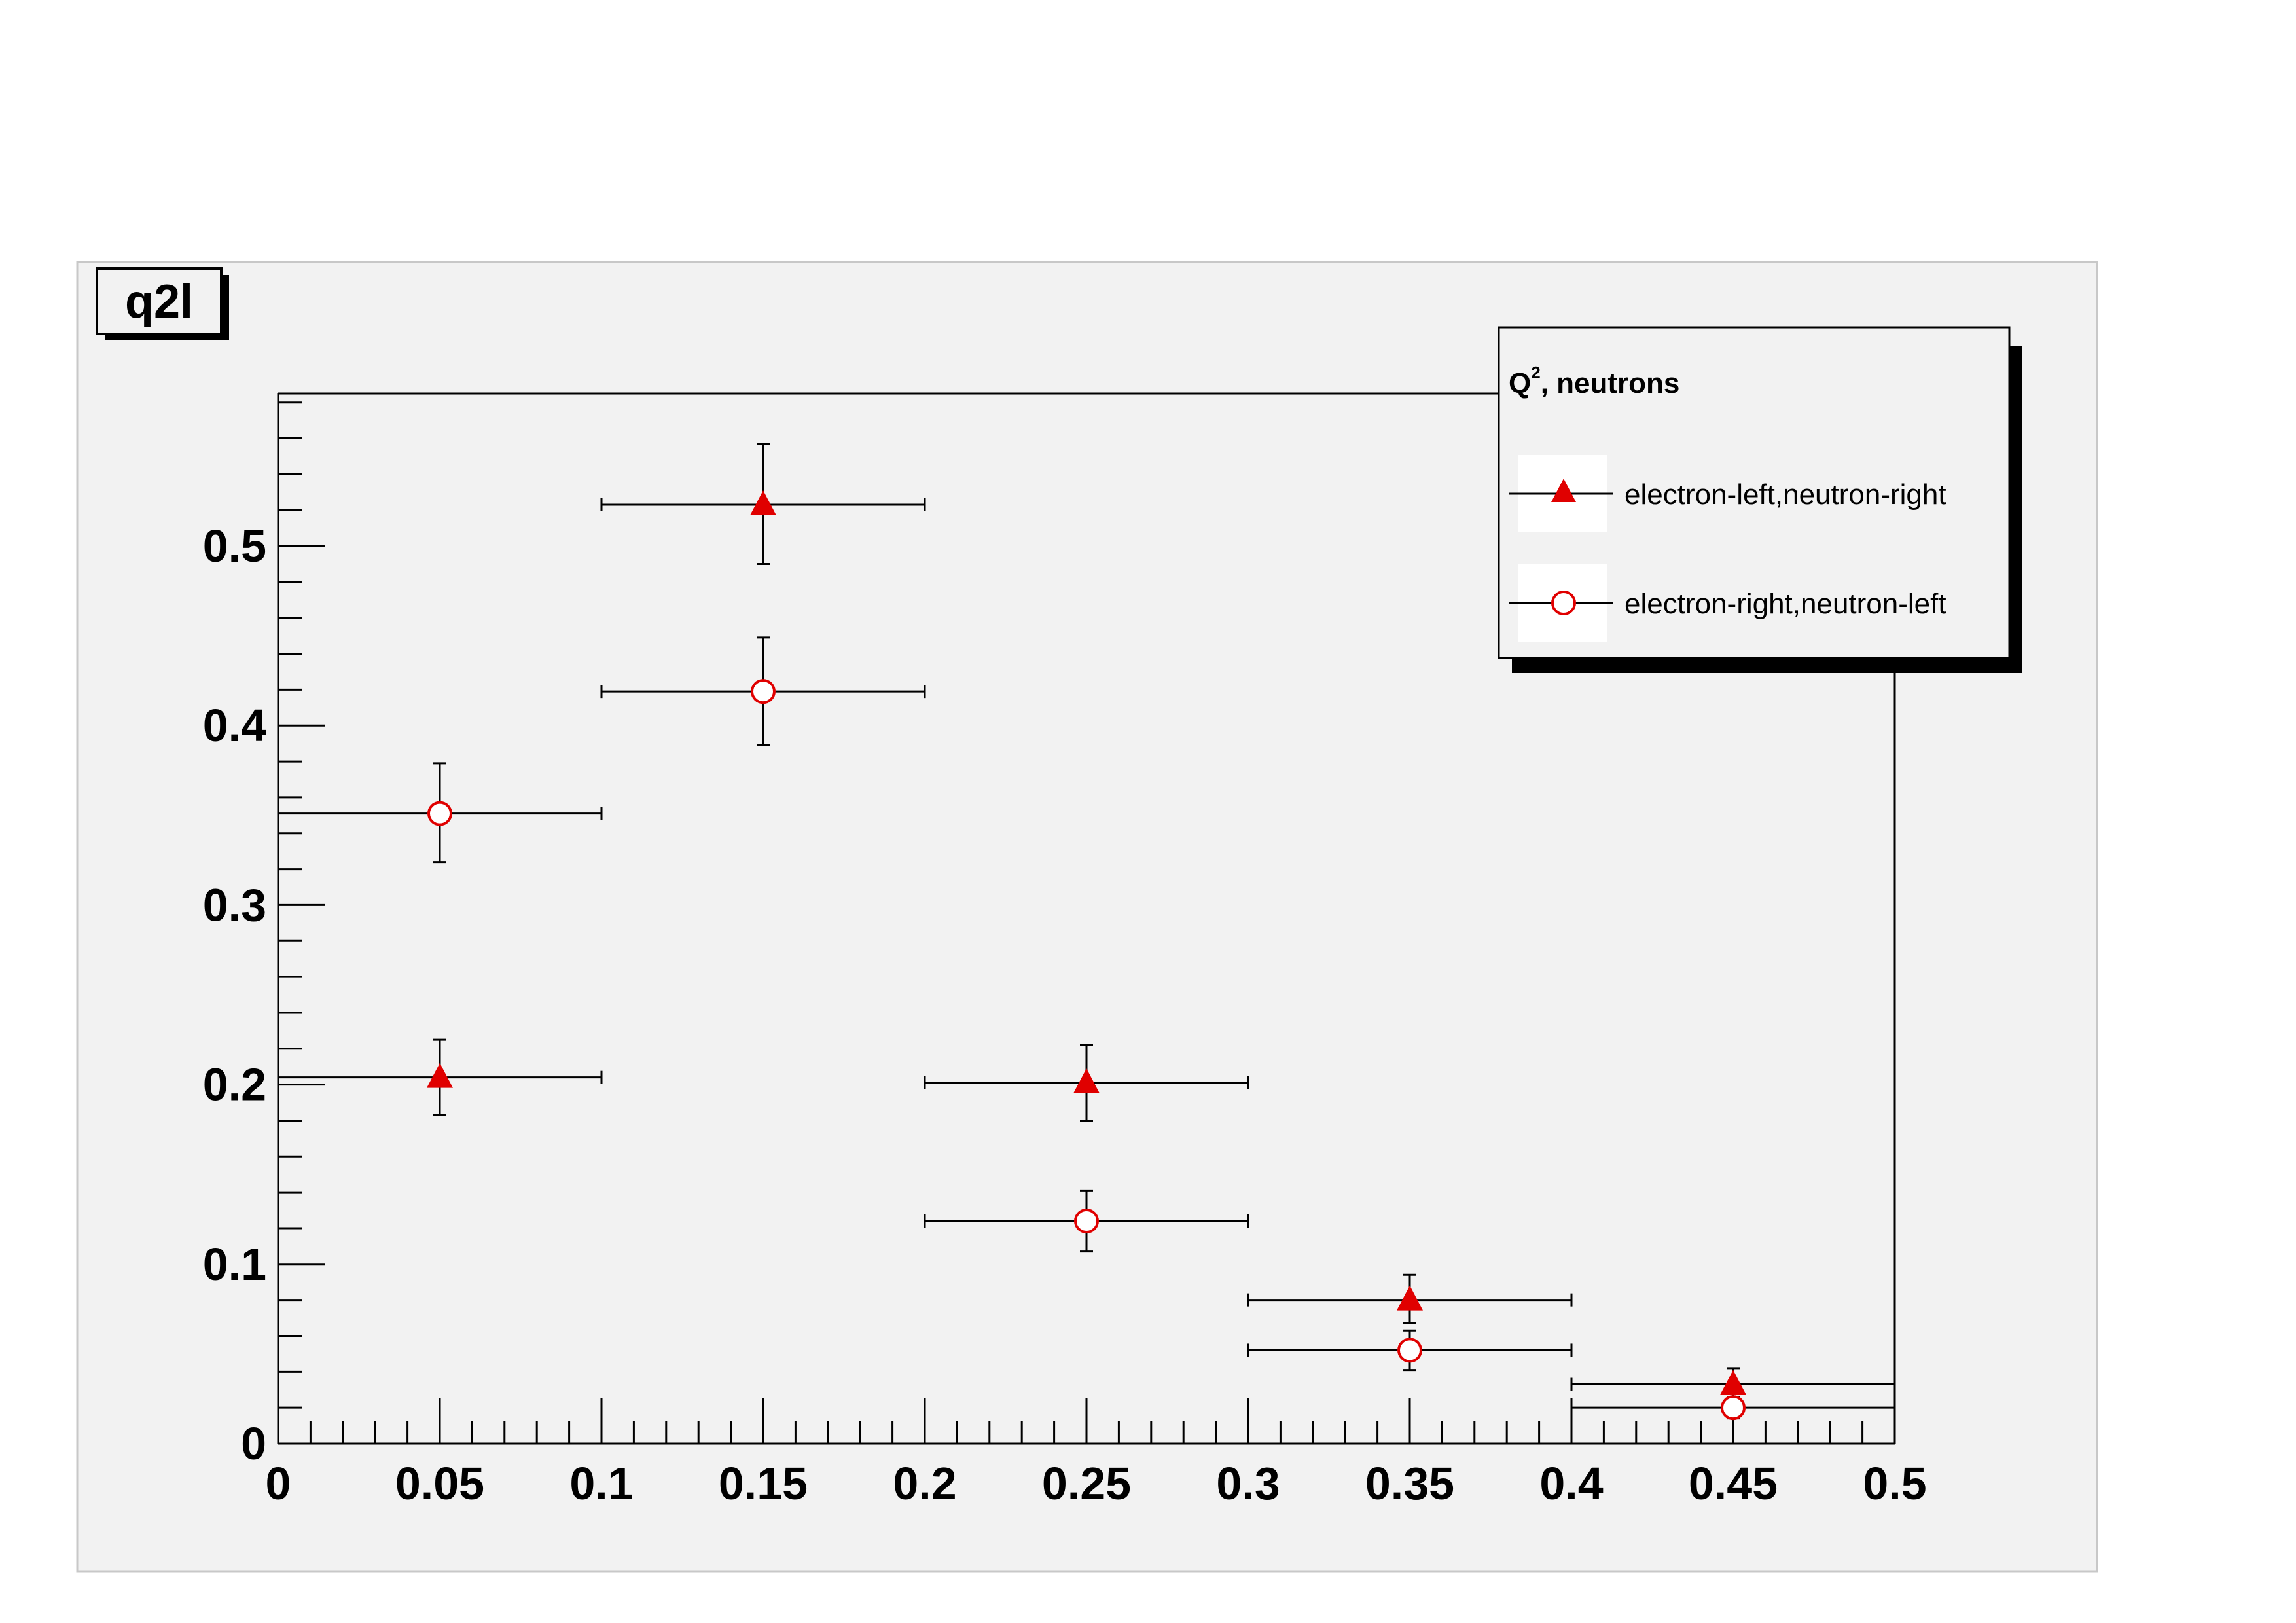 Image resolution: width=2296 pixels, height=1623 pixels. I want to click on legend-header-sup: 2, so click(1535, 372).